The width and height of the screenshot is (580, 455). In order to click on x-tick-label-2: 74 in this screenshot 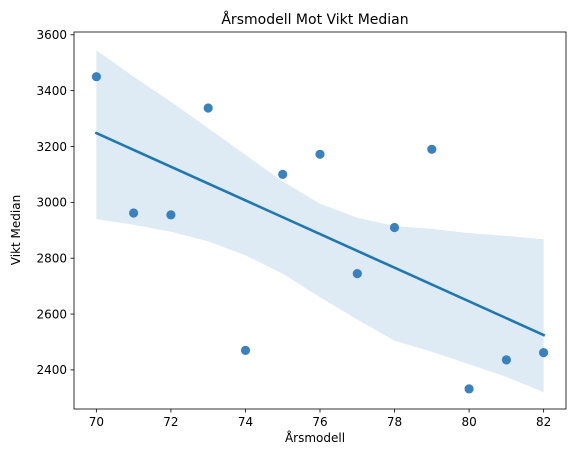, I will do `click(245, 422)`.